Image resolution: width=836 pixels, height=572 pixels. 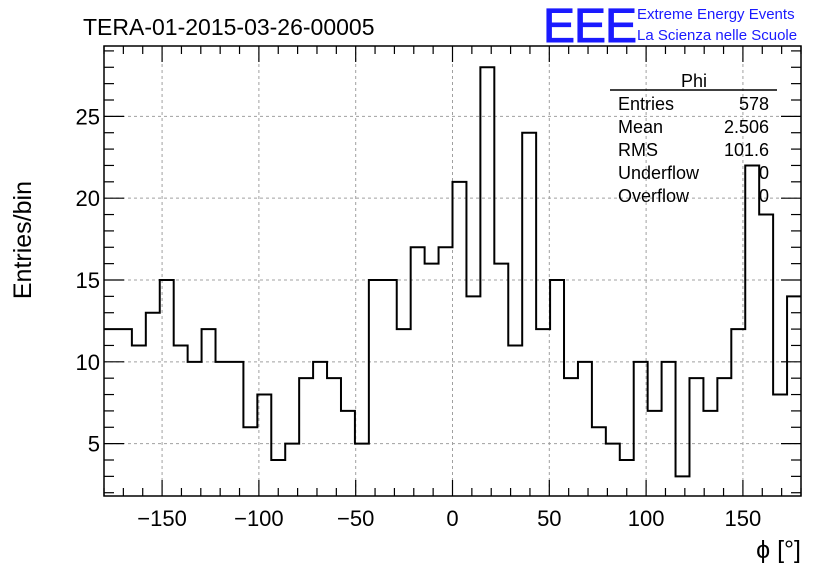 What do you see at coordinates (88, 116) in the screenshot?
I see `y-tick-label: 25` at bounding box center [88, 116].